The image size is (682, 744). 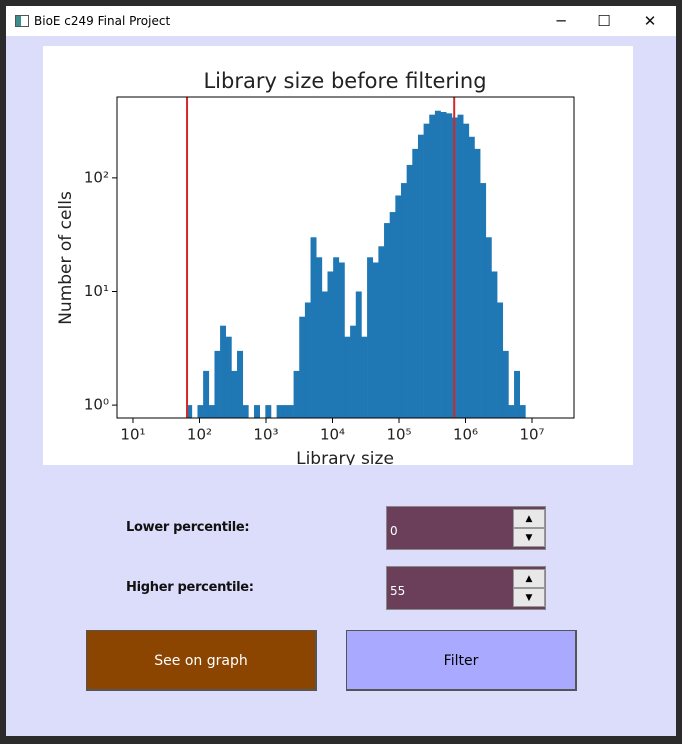 What do you see at coordinates (341, 21) in the screenshot?
I see `title-bar: BioE c249 Final Project ─ ☐ ✕` at bounding box center [341, 21].